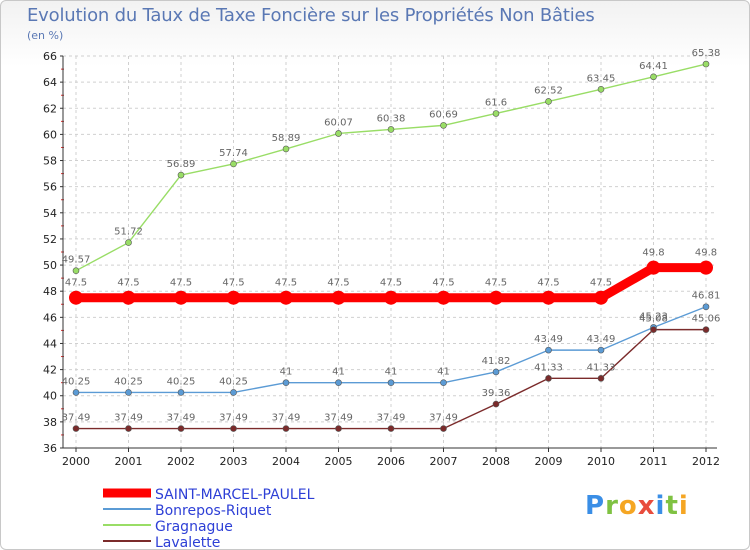 The image size is (750, 550). I want to click on data-label: 60.69, so click(443, 114).